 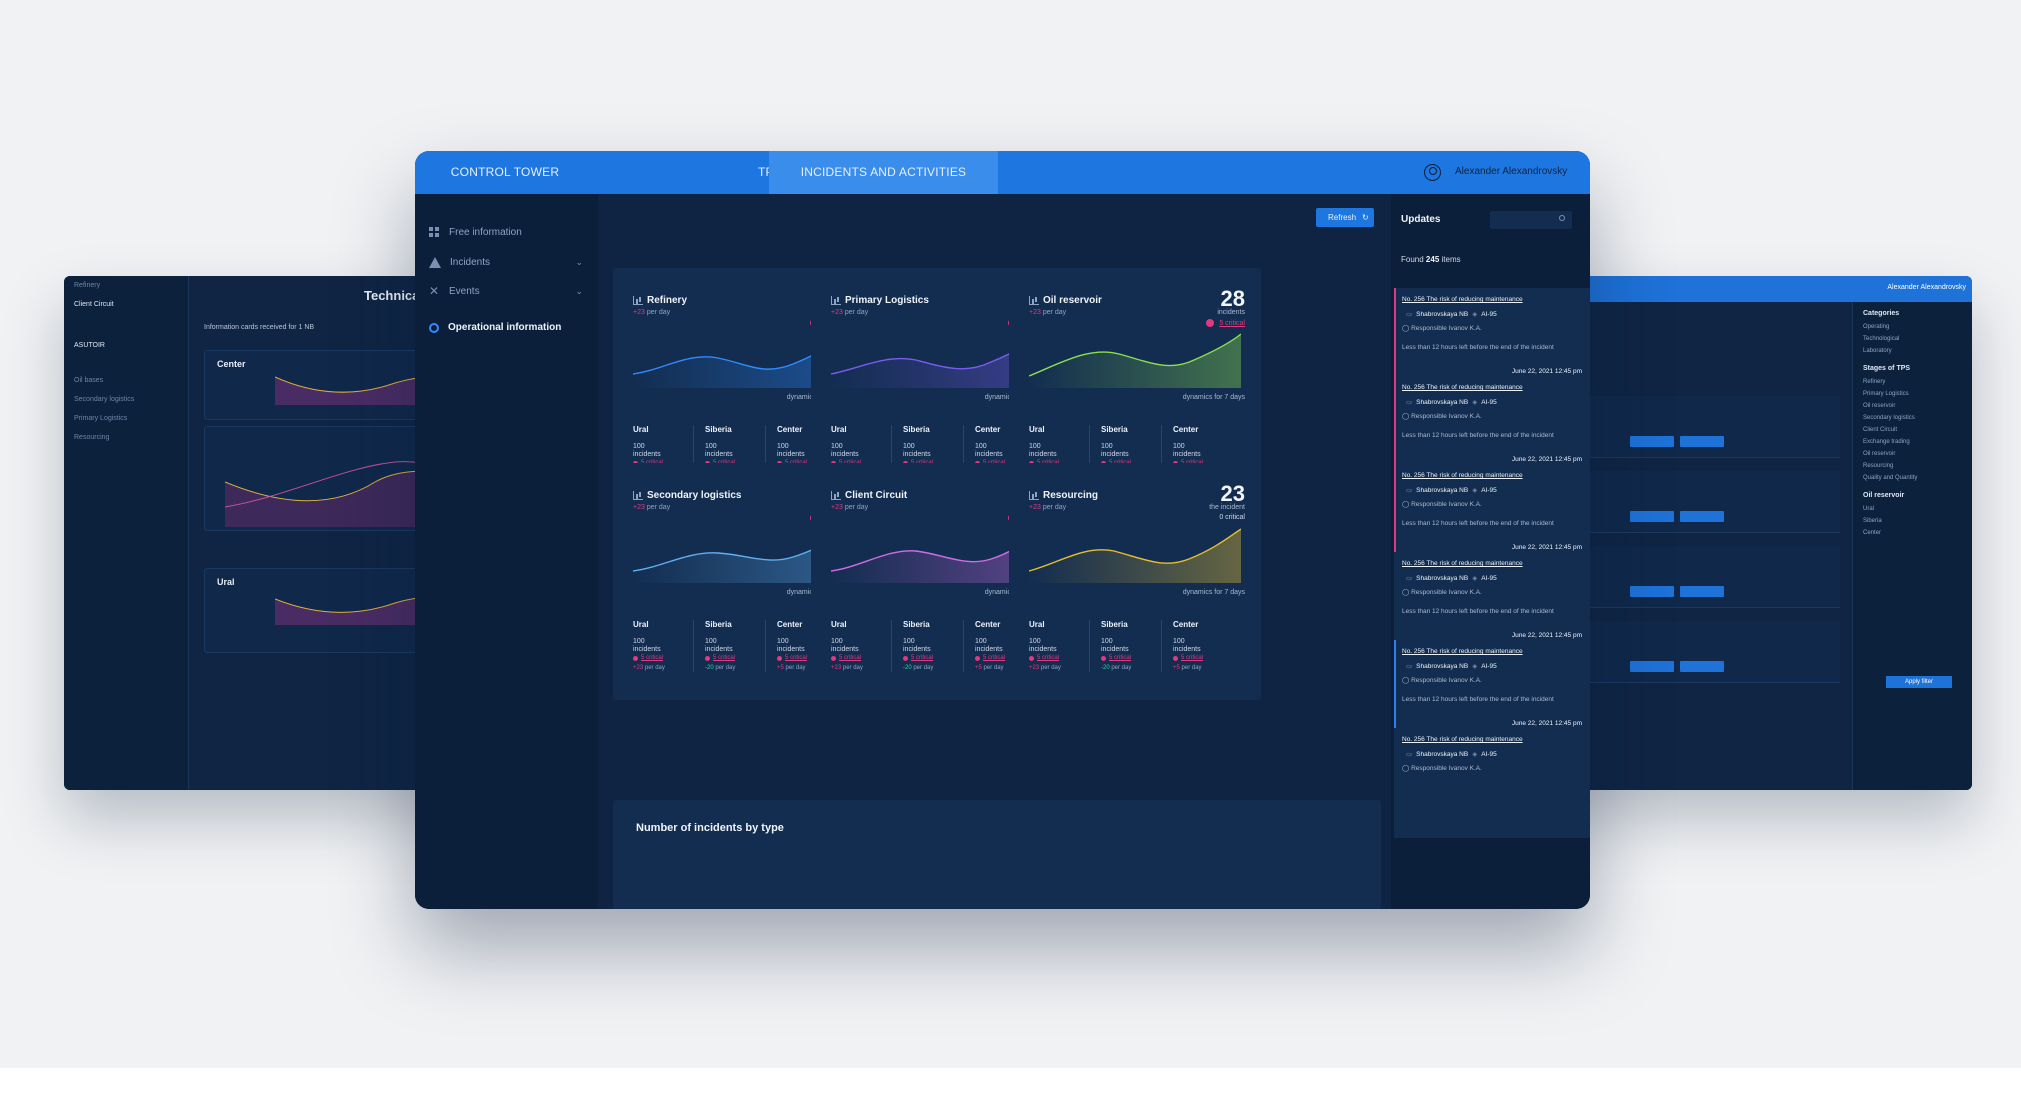 What do you see at coordinates (1213, 592) in the screenshot?
I see `dynamics-label: dynamics for 7 days` at bounding box center [1213, 592].